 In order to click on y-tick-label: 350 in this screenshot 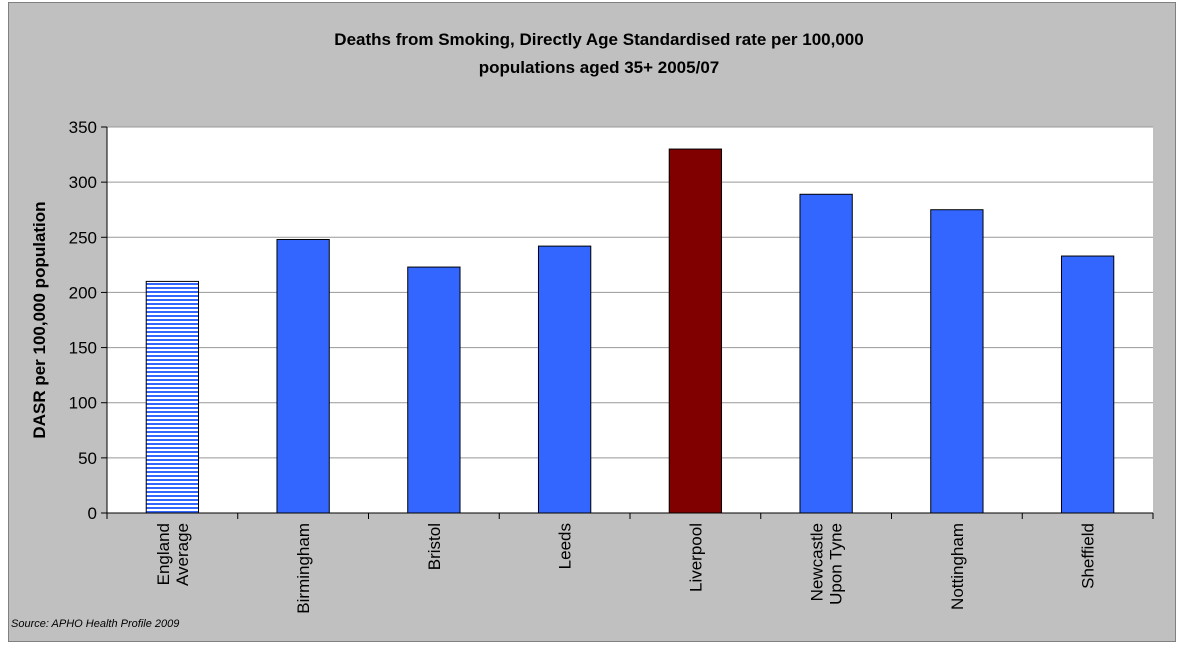, I will do `click(83, 127)`.